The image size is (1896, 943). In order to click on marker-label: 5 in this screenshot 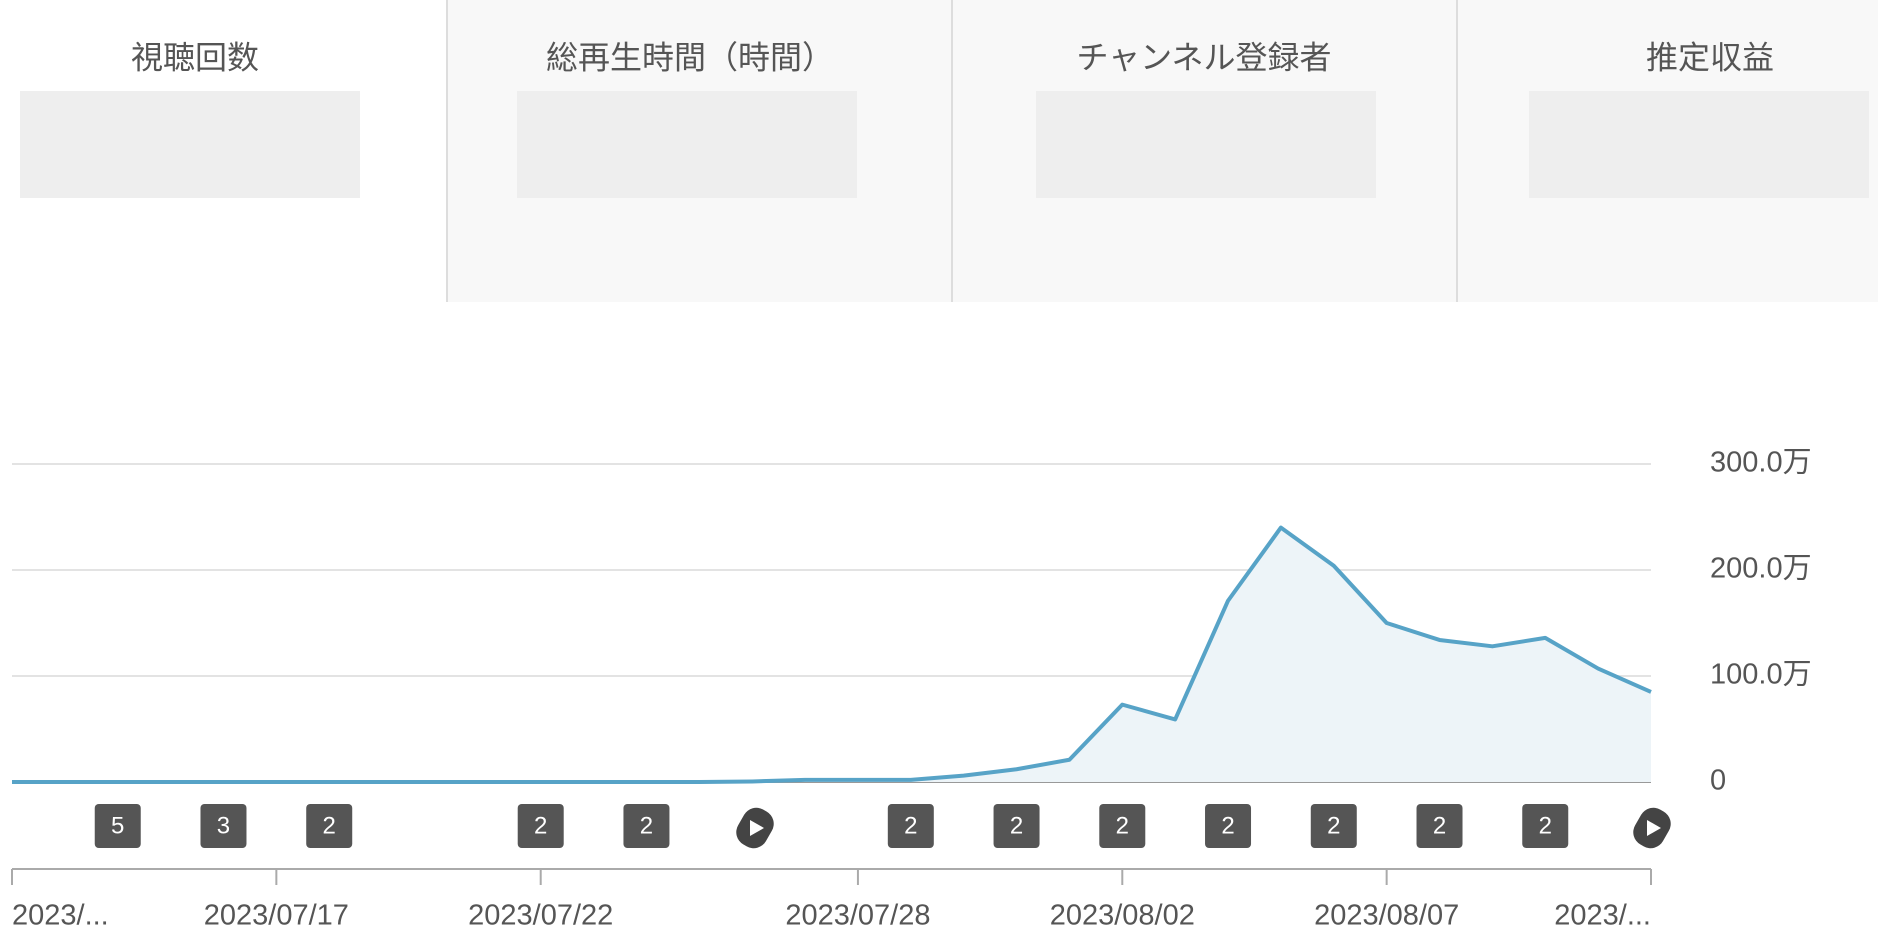, I will do `click(117, 825)`.